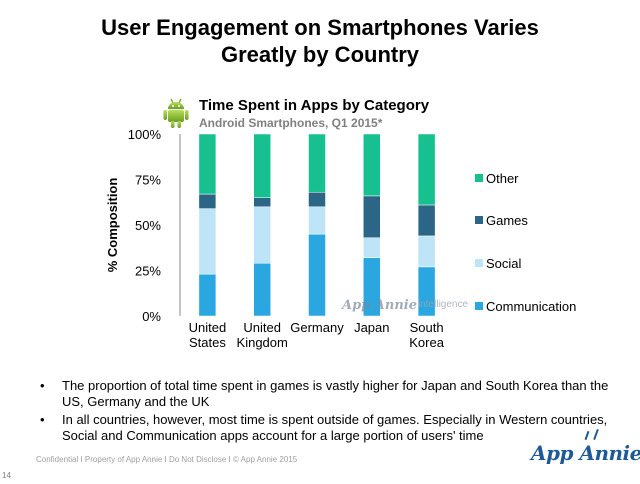  What do you see at coordinates (207, 342) in the screenshot?
I see `x-tick-label: States` at bounding box center [207, 342].